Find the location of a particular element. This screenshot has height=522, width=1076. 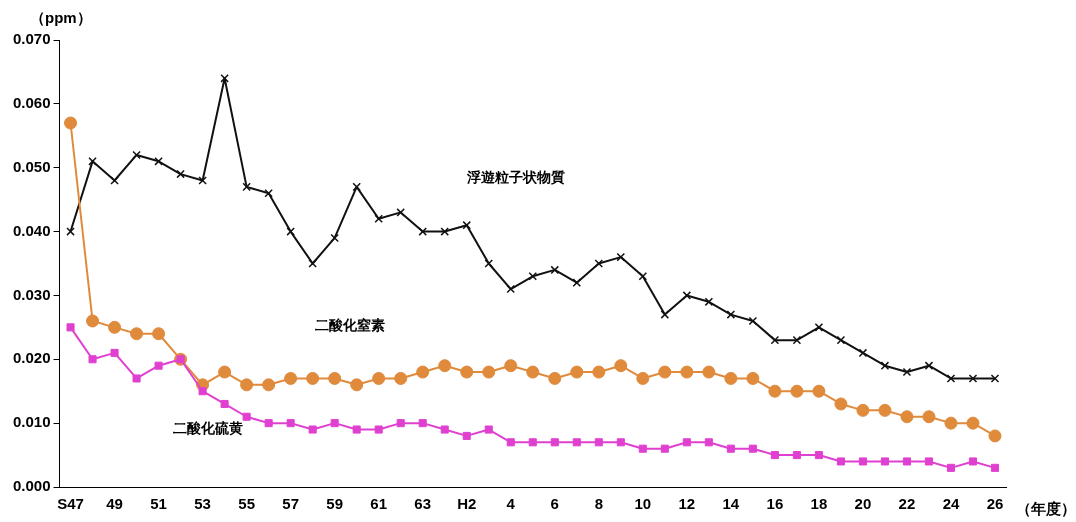

x-tick-label: 49 is located at coordinates (114, 504).